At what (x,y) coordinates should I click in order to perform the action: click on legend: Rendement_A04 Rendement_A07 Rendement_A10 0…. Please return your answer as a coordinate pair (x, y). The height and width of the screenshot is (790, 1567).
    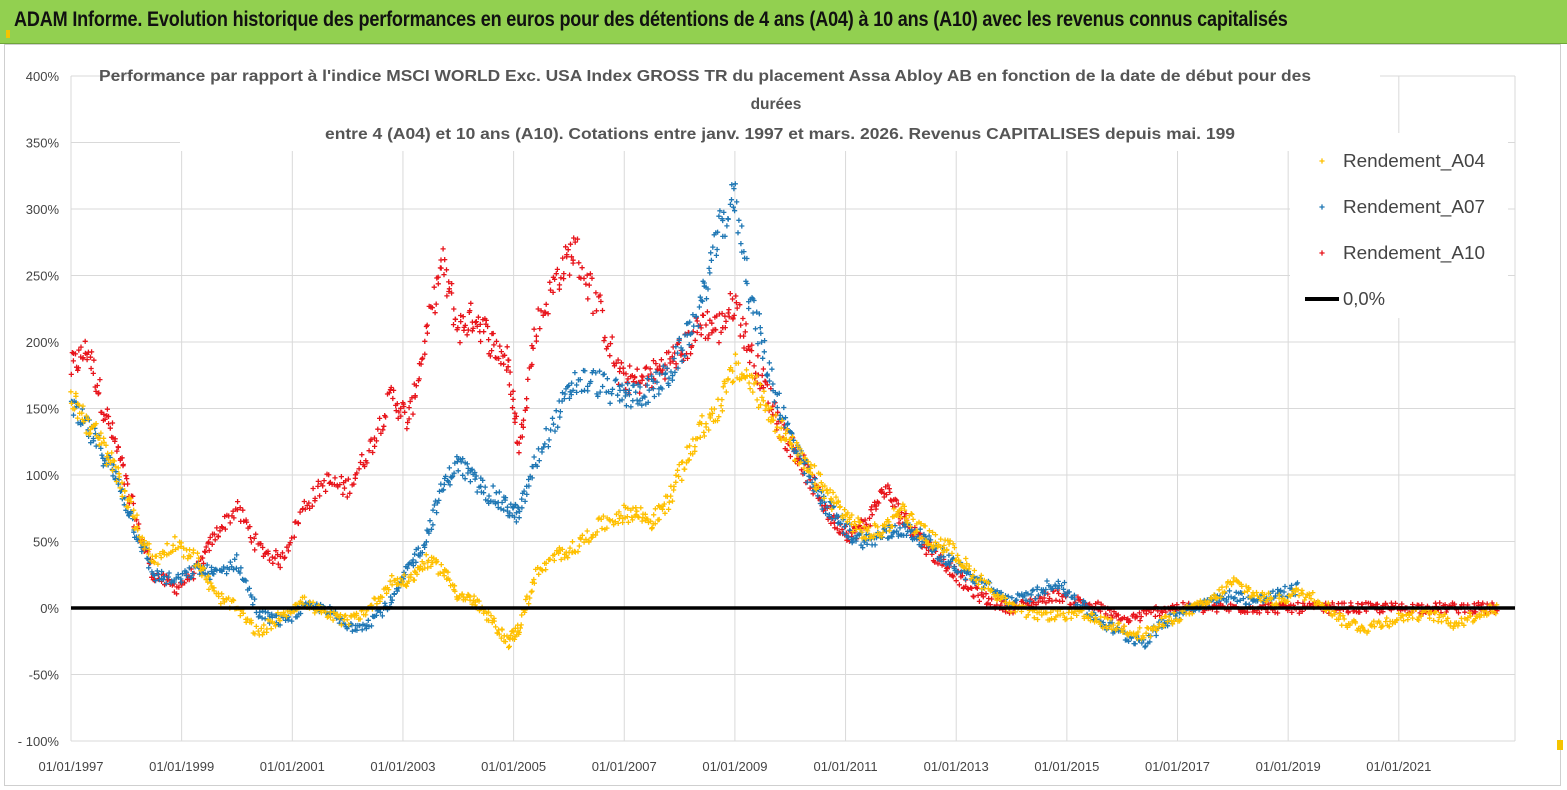
    Looking at the image, I should click on (1395, 230).